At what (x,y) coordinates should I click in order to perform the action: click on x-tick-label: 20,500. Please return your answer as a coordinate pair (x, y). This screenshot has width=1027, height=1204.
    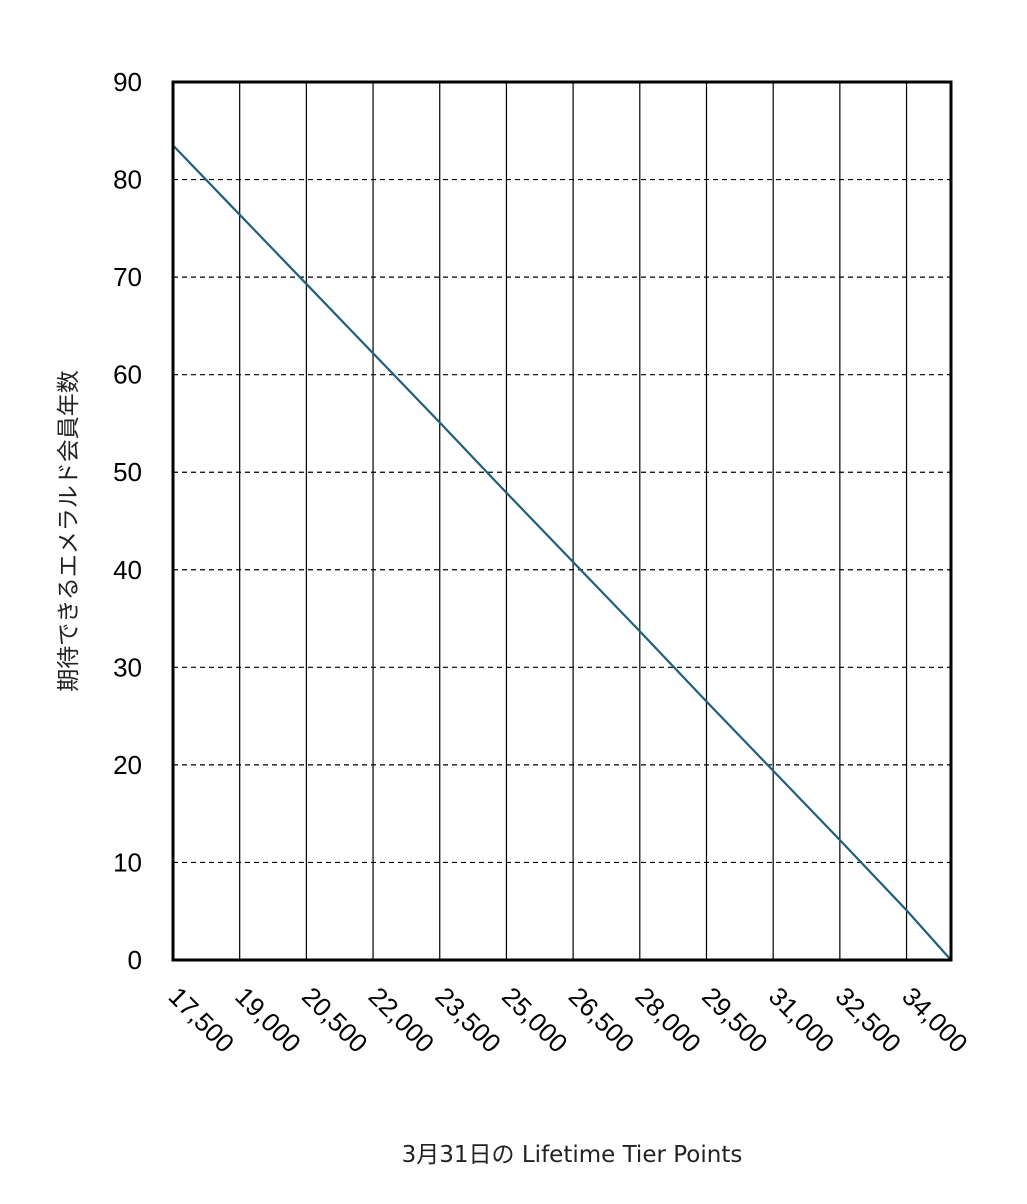
    Looking at the image, I should click on (334, 1019).